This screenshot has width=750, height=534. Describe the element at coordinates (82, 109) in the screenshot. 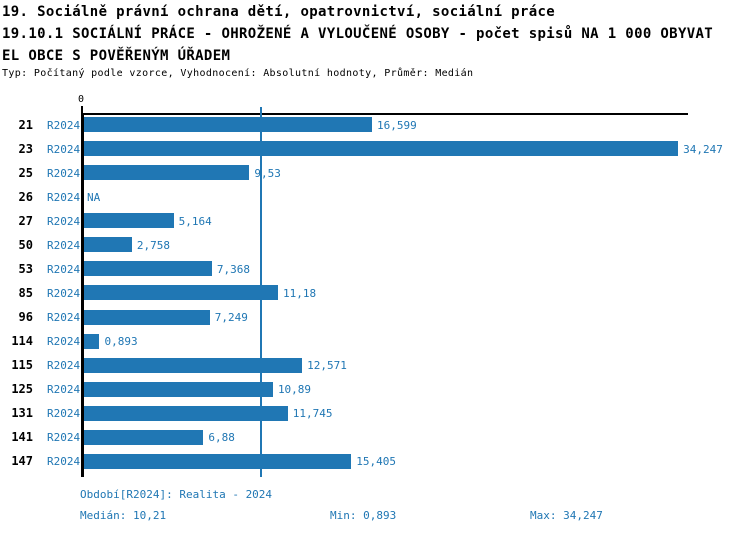

I see `x-axis-zero-tick` at that location.